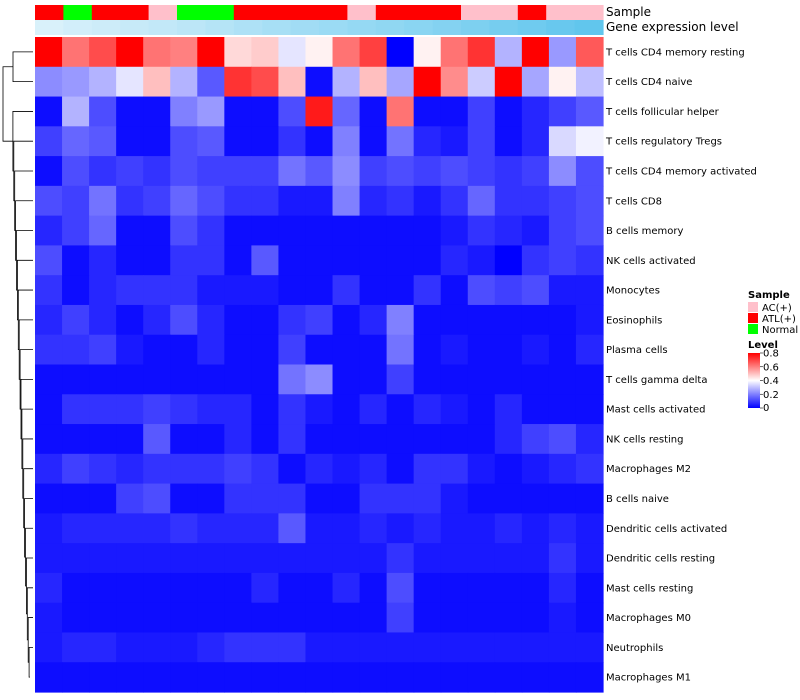 The width and height of the screenshot is (800, 700). Describe the element at coordinates (656, 380) in the screenshot. I see `row-label: T cells gamma delta` at that location.